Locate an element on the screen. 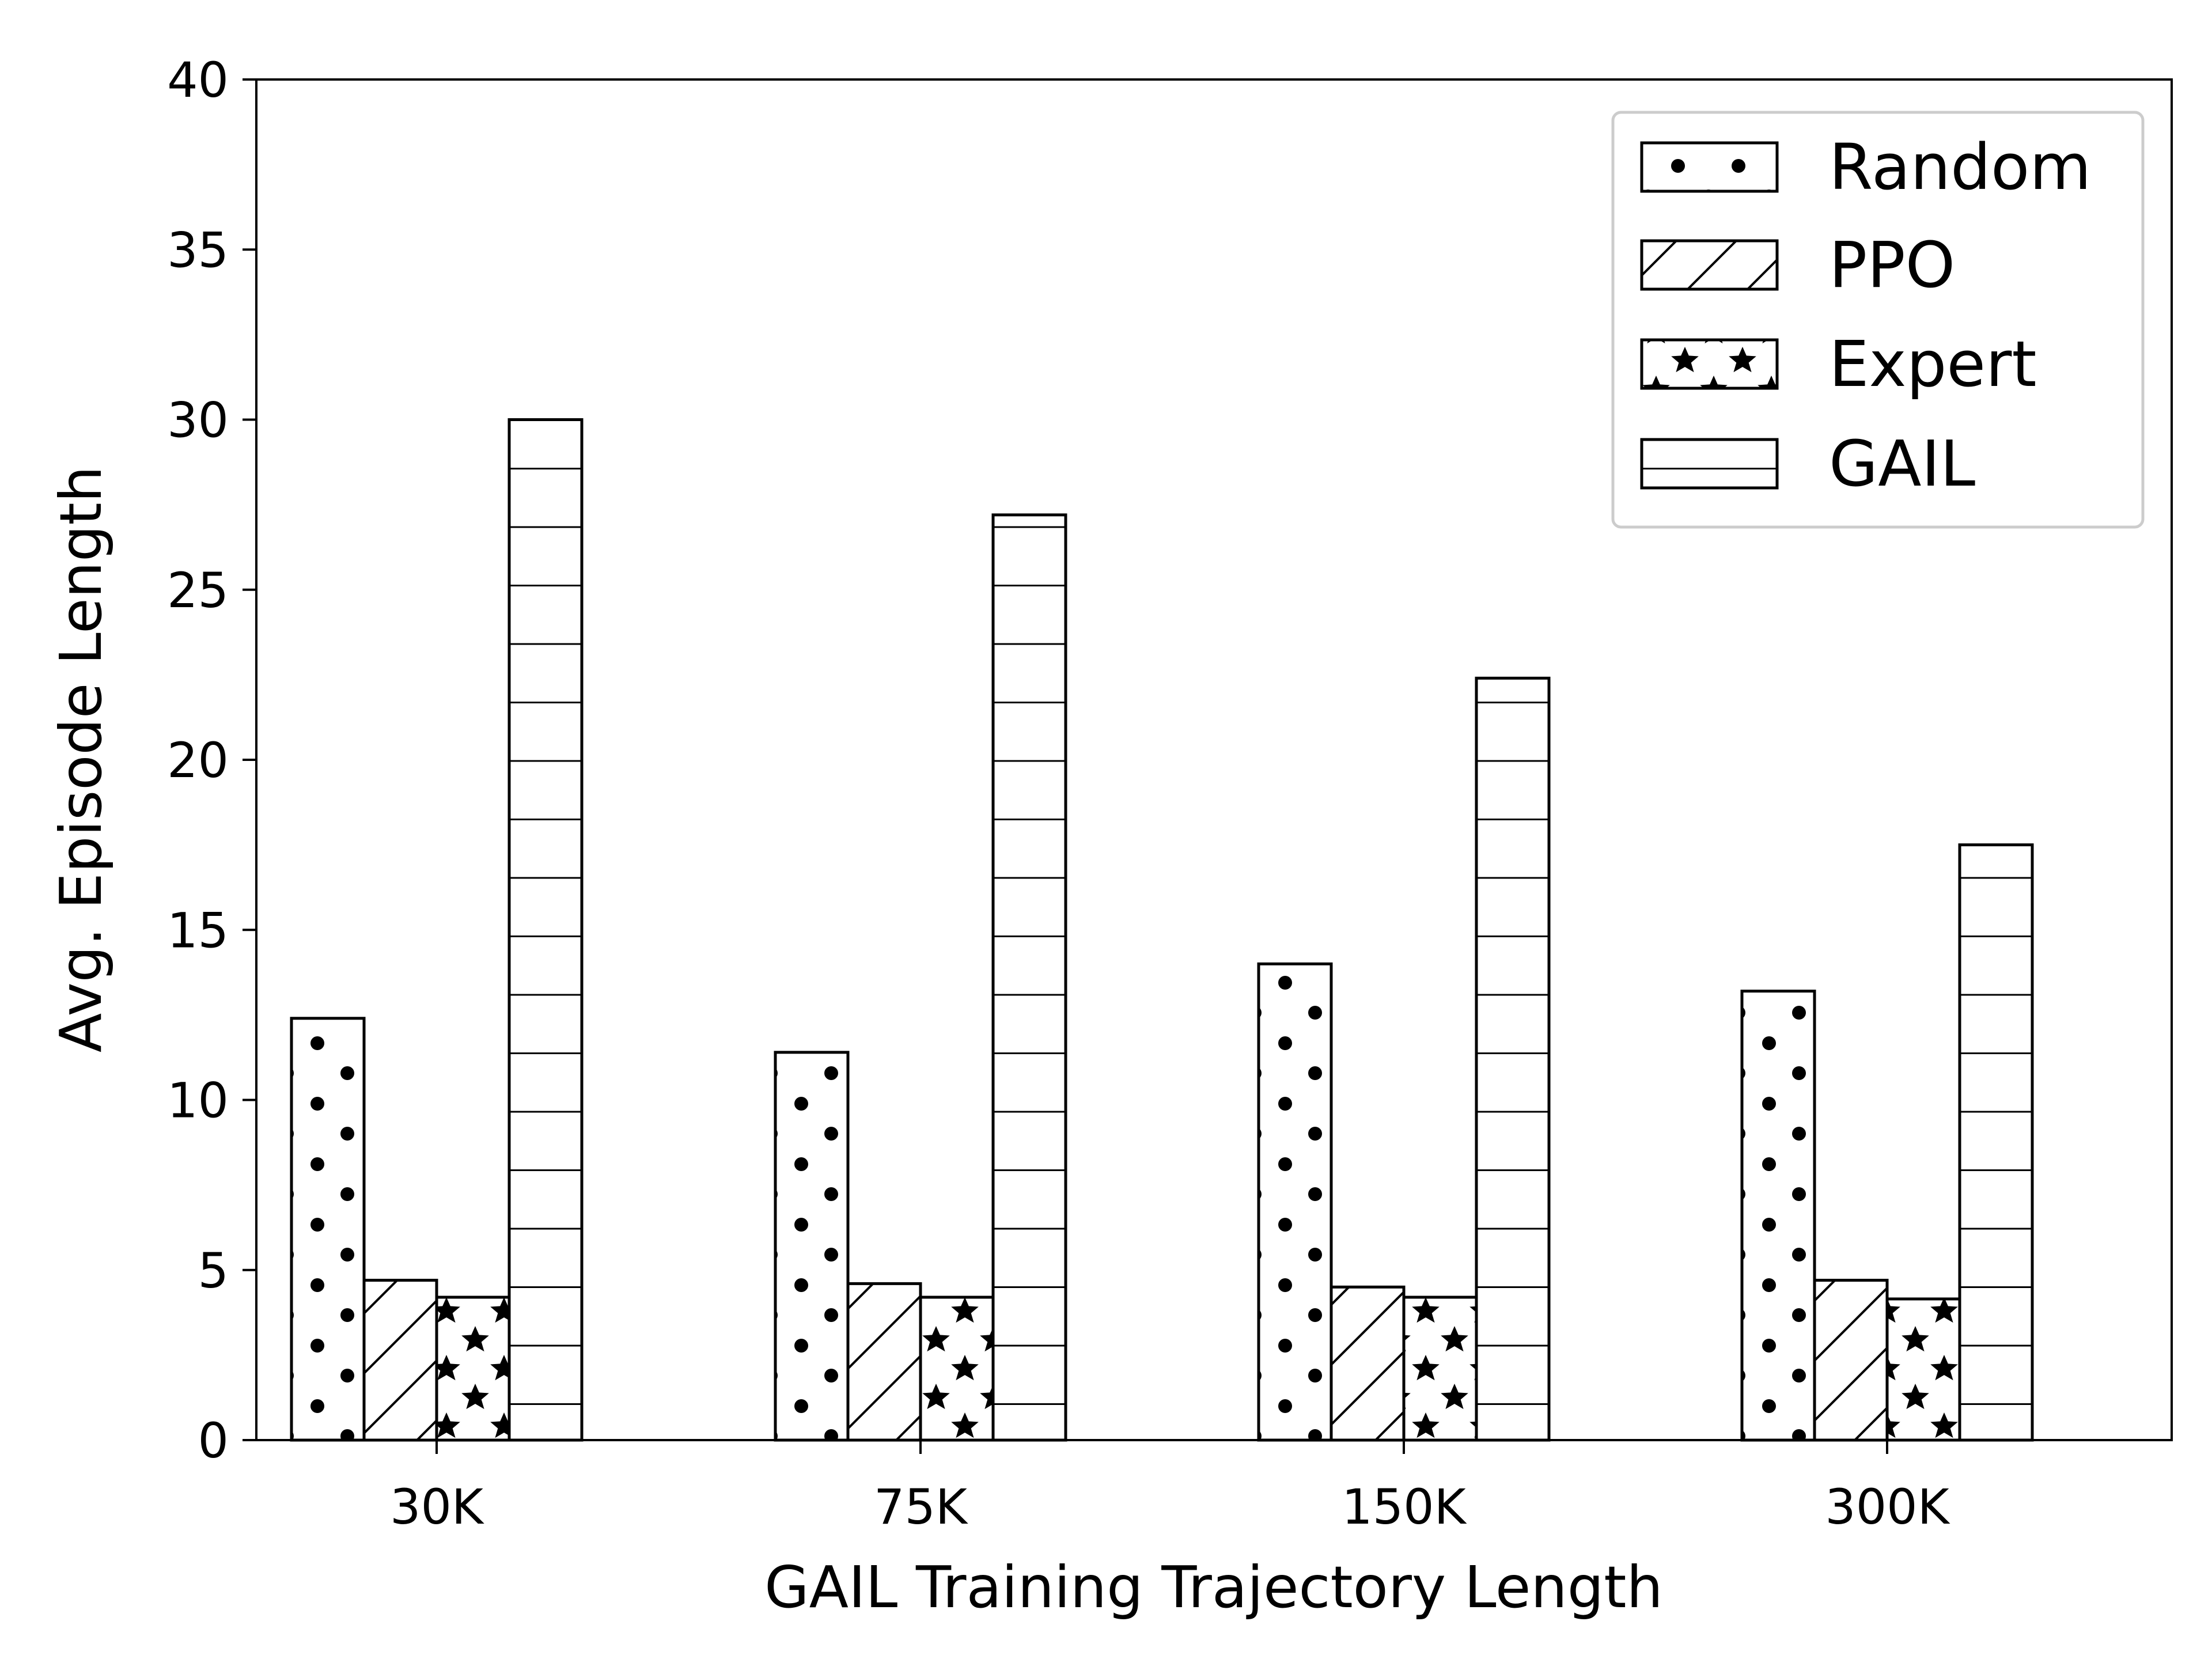  y-tick-label: 15 is located at coordinates (198, 930).